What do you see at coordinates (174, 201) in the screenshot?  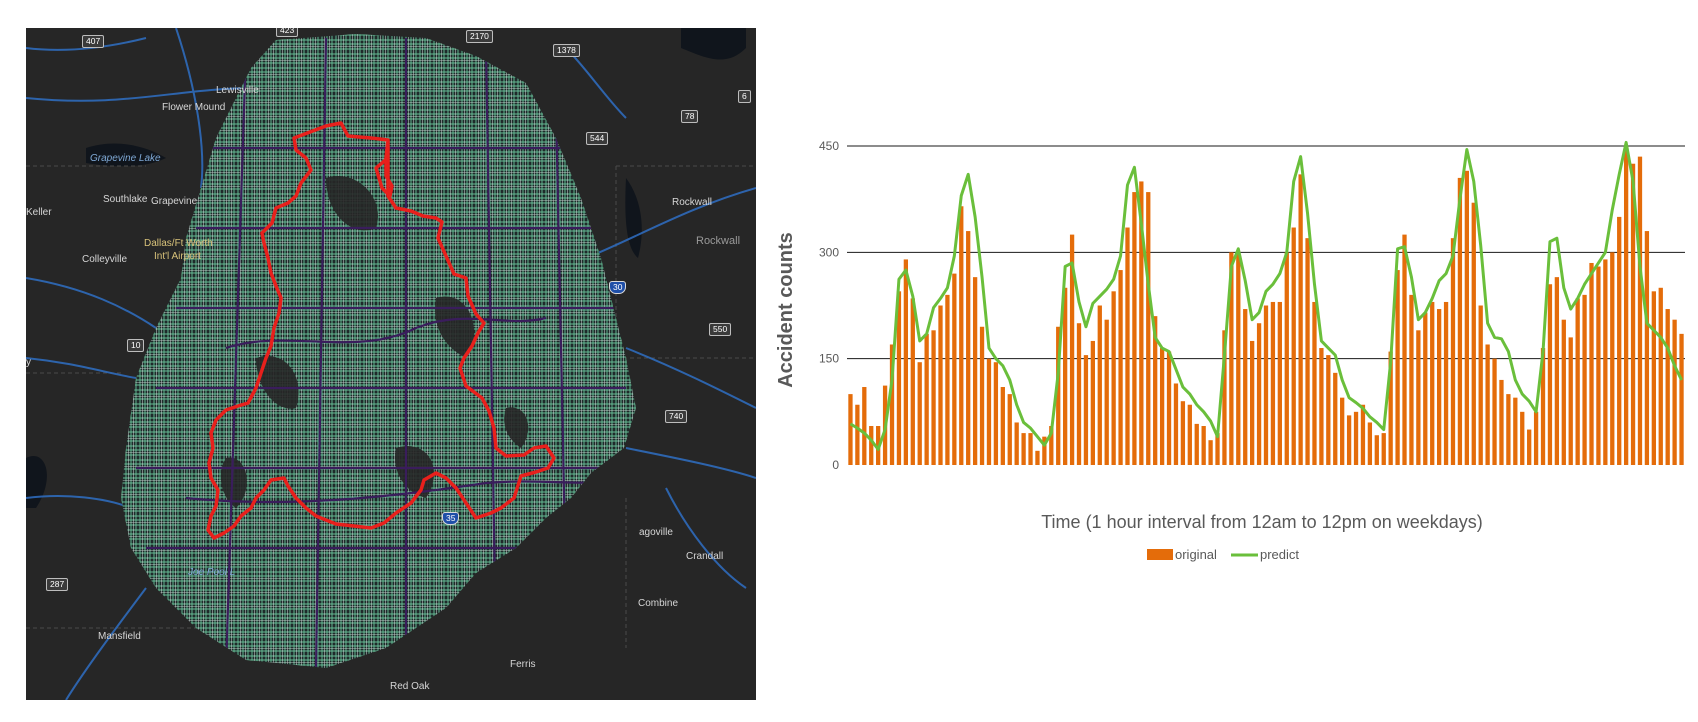 I see `place-label-grapevine: Grapevine` at bounding box center [174, 201].